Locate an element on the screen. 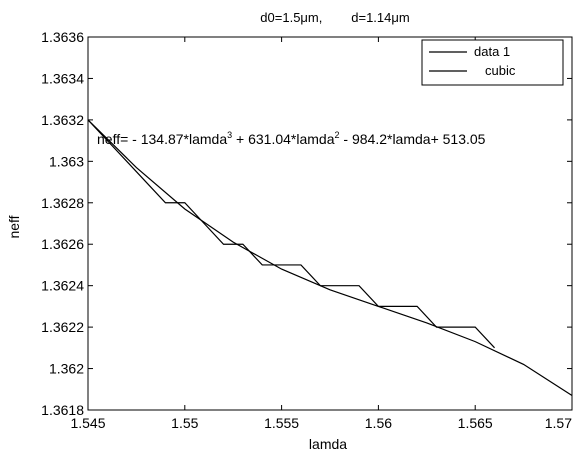 The width and height of the screenshot is (582, 455). y-tick-label: 1.3626 is located at coordinates (62, 244).